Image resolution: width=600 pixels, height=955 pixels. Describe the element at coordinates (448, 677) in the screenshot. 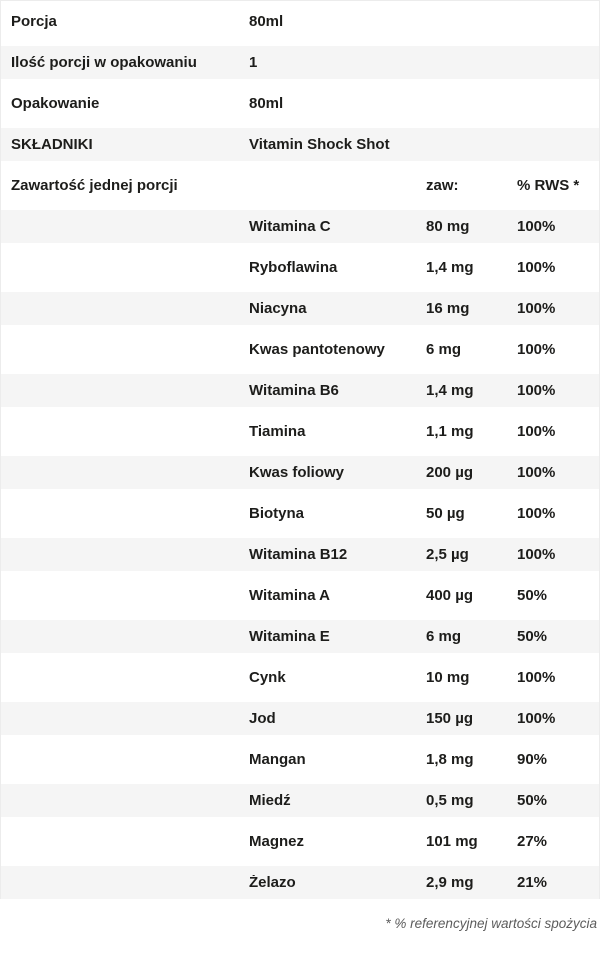

I see `nutrient-amount: 10 mg` at that location.